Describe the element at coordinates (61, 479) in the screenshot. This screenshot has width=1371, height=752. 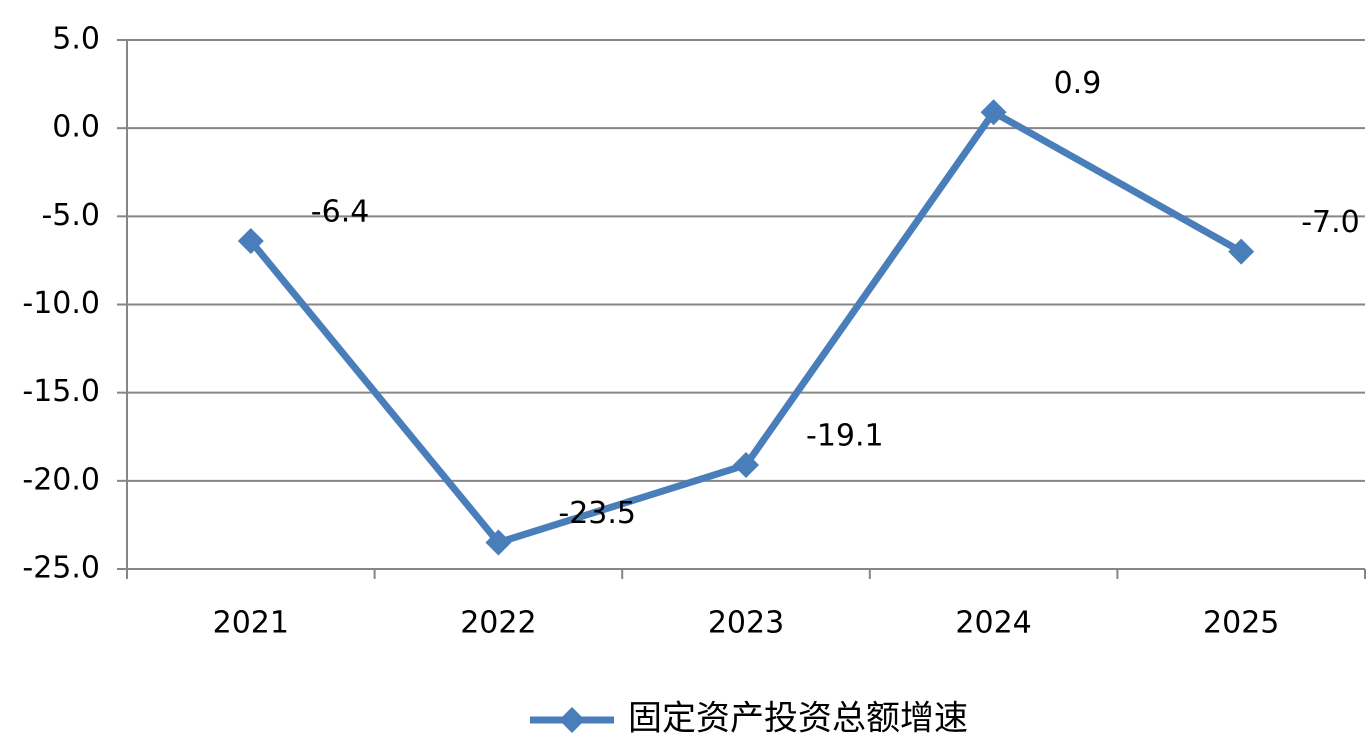
I see `y-tick-label: -20.0` at that location.